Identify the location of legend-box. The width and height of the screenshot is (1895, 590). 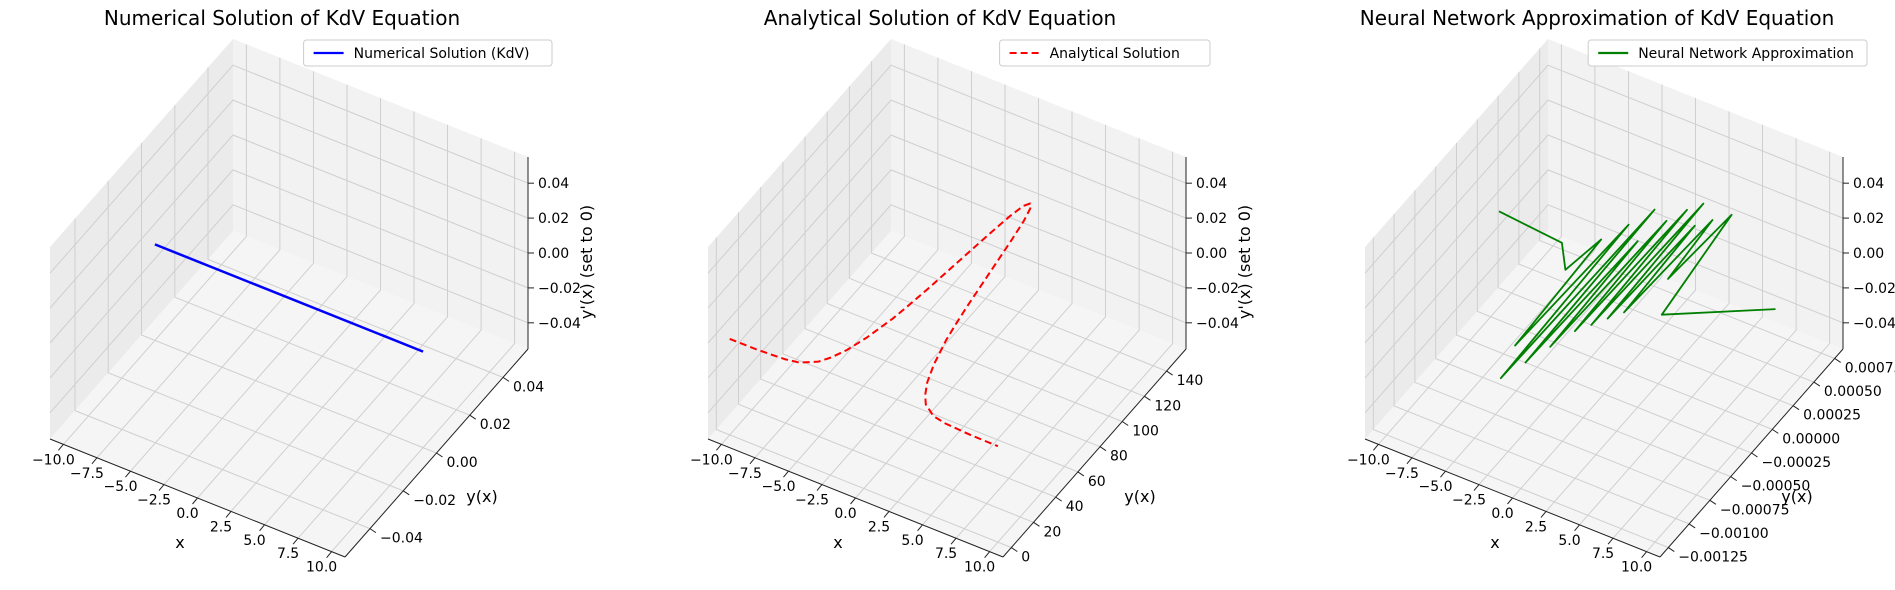
(1727, 53).